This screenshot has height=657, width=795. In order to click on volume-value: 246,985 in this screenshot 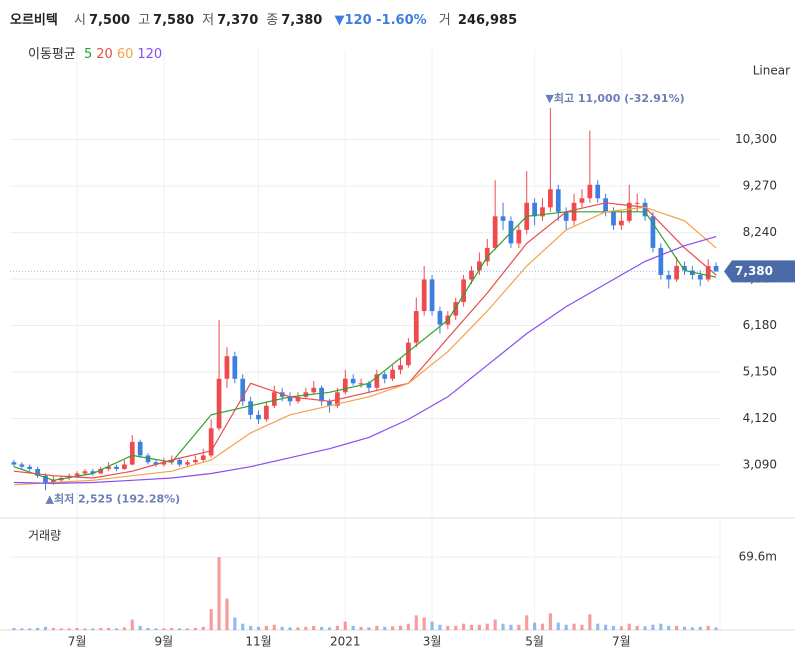, I will do `click(487, 20)`.